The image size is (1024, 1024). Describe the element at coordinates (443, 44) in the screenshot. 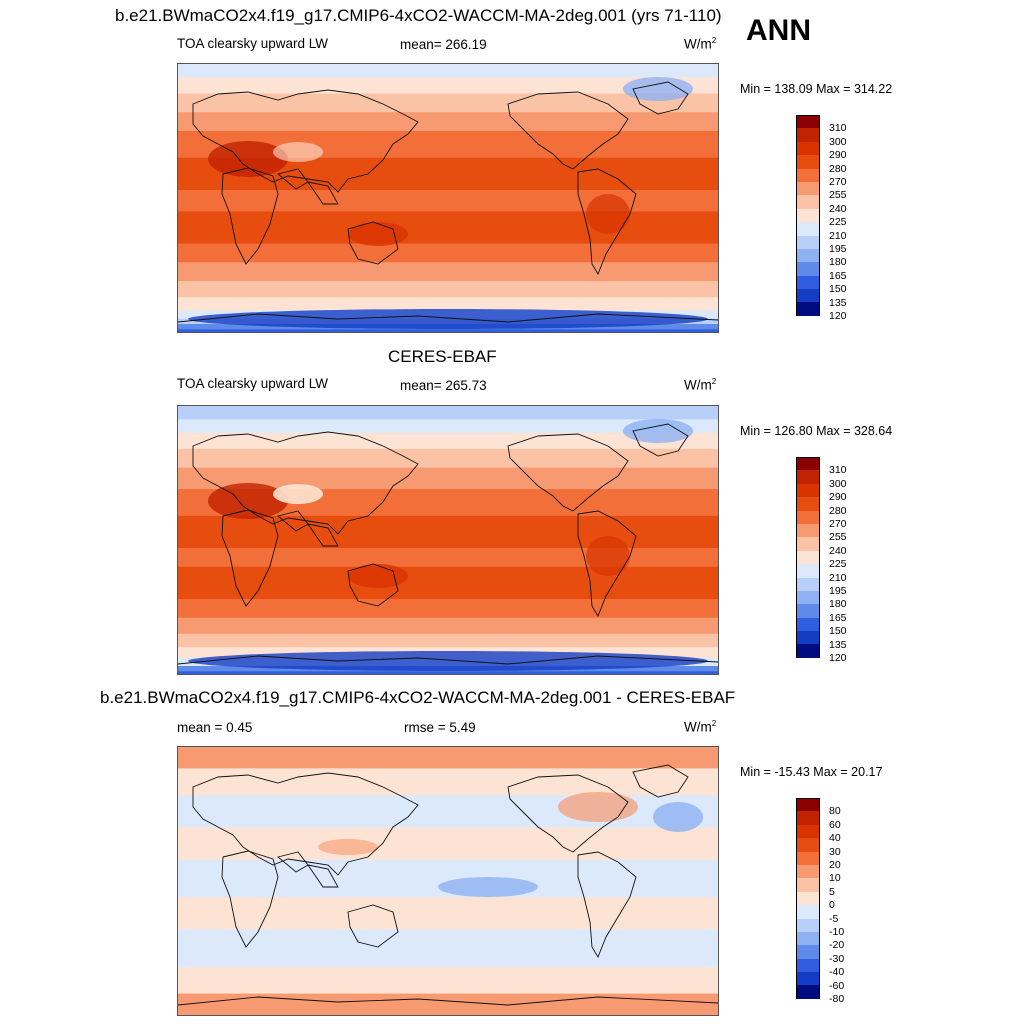

I see `panel1-mean-label: mean= 266.19` at that location.